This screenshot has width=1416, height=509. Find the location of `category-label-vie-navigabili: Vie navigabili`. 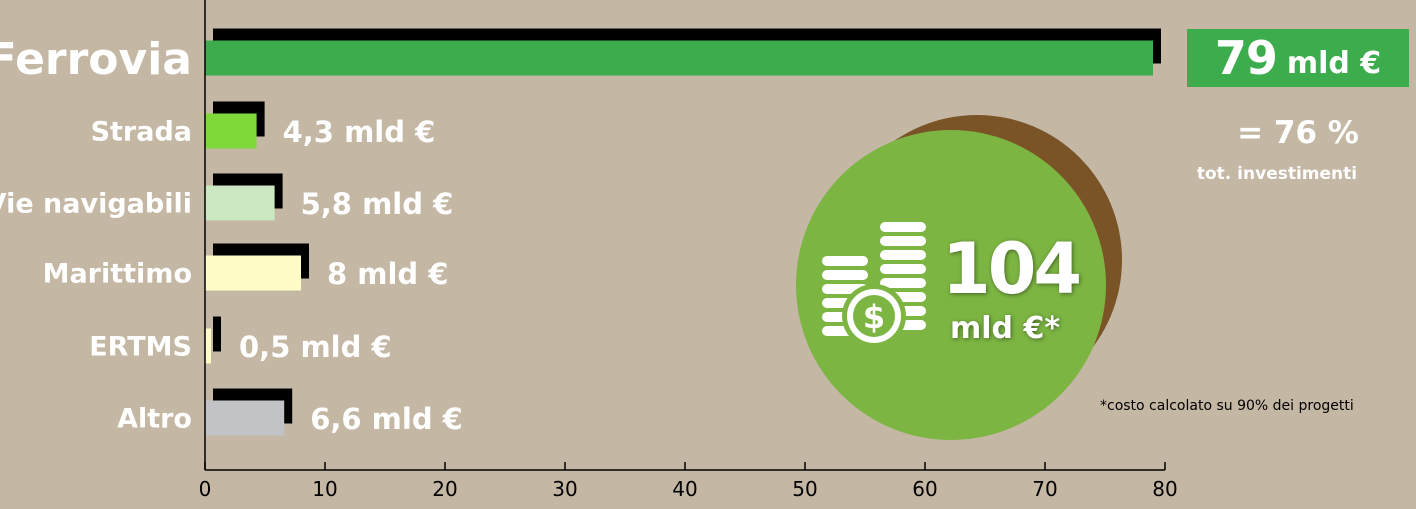

category-label-vie-navigabili: Vie navigabili is located at coordinates (96, 204).